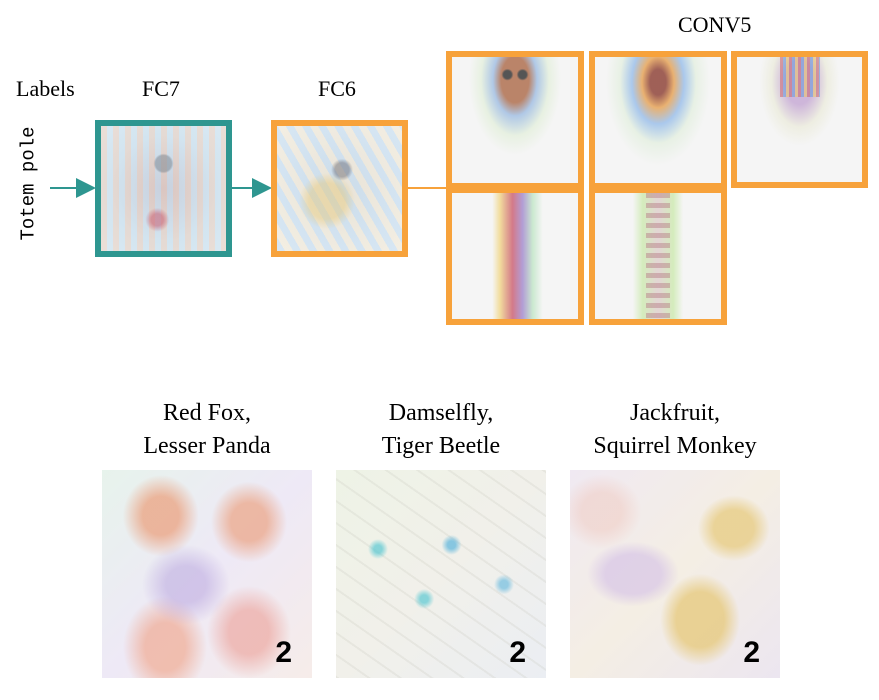  I want to click on fc6-visualization, so click(339, 188).